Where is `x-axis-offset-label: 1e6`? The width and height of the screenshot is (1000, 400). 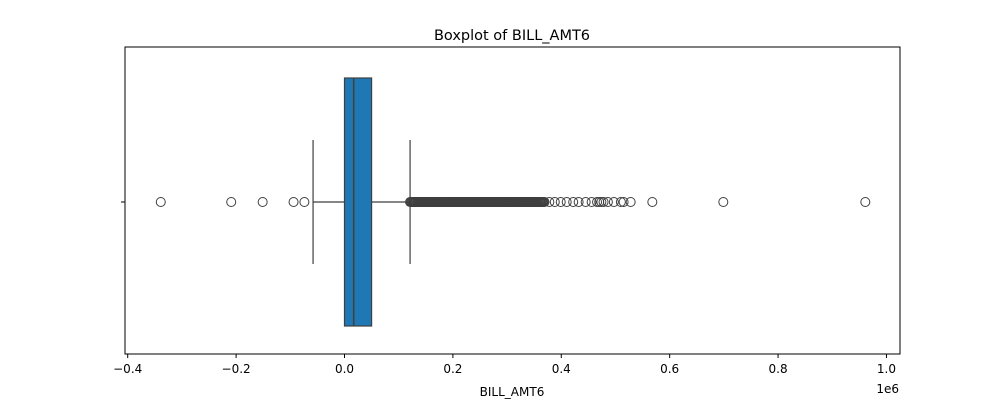 x-axis-offset-label: 1e6 is located at coordinates (887, 389).